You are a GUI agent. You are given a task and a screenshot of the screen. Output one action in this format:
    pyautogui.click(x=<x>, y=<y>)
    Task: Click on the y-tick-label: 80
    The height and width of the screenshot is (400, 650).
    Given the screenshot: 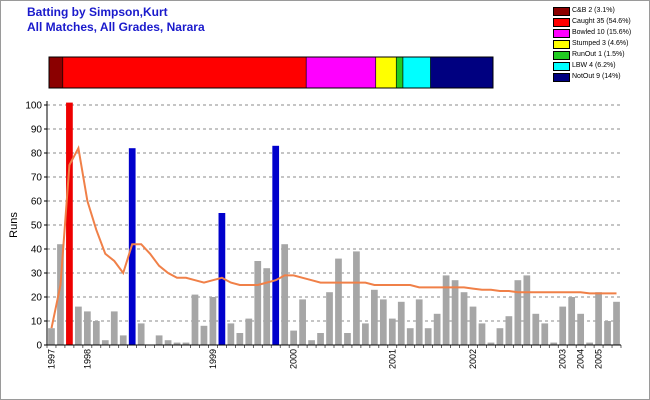 What is the action you would take?
    pyautogui.click(x=37, y=154)
    